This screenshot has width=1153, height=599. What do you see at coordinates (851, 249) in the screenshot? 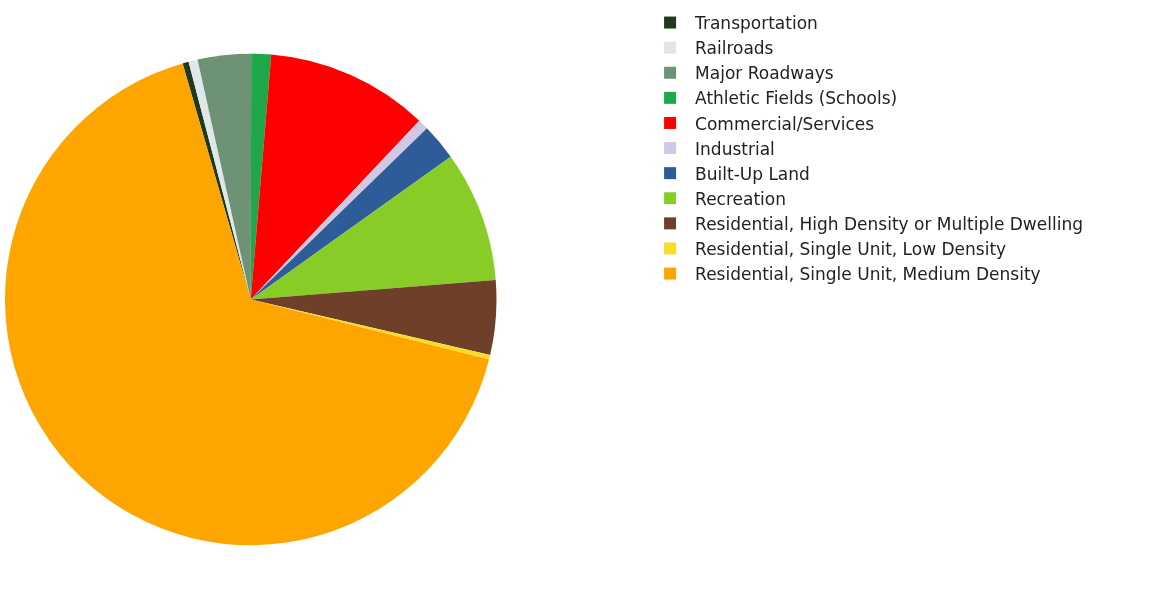
I see `legend-label: Residential, Single Unit, Low Density` at bounding box center [851, 249].